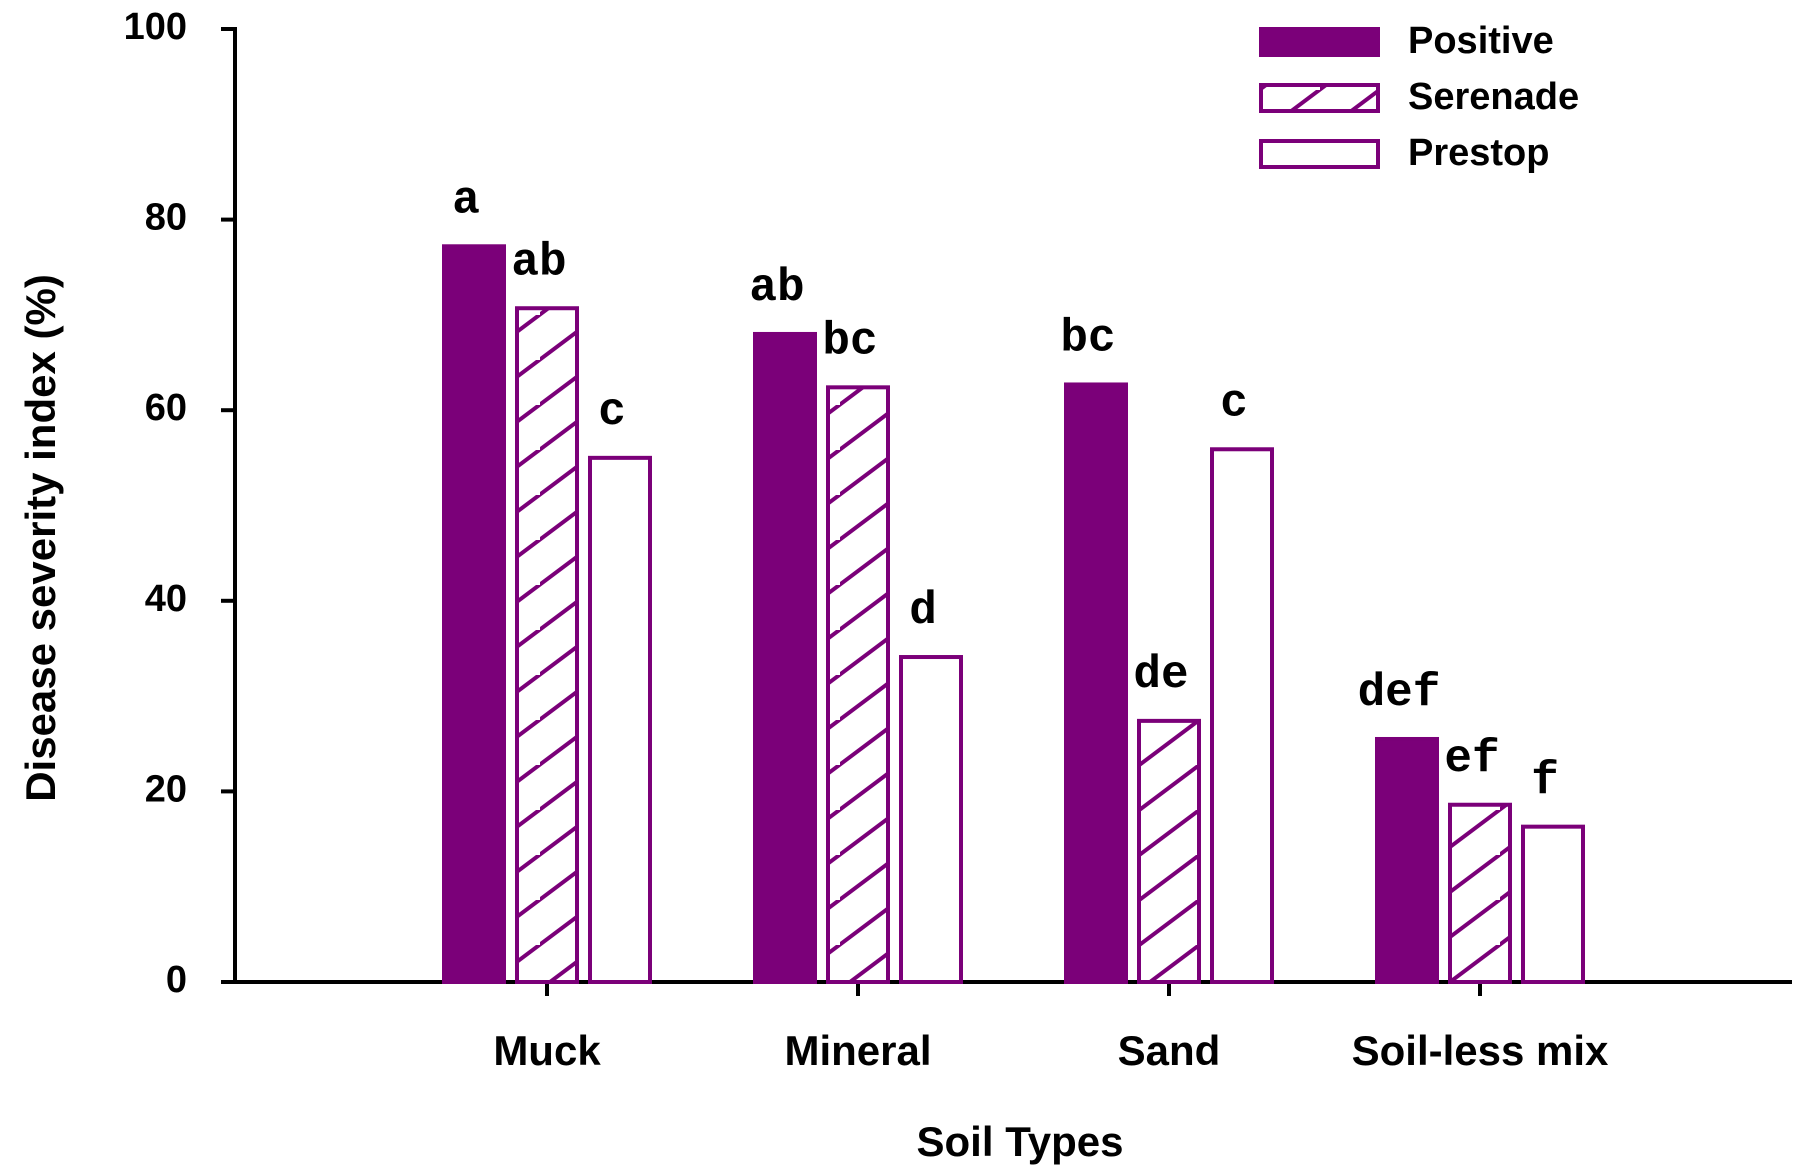  What do you see at coordinates (466, 200) in the screenshot?
I see `bar-letter: a` at bounding box center [466, 200].